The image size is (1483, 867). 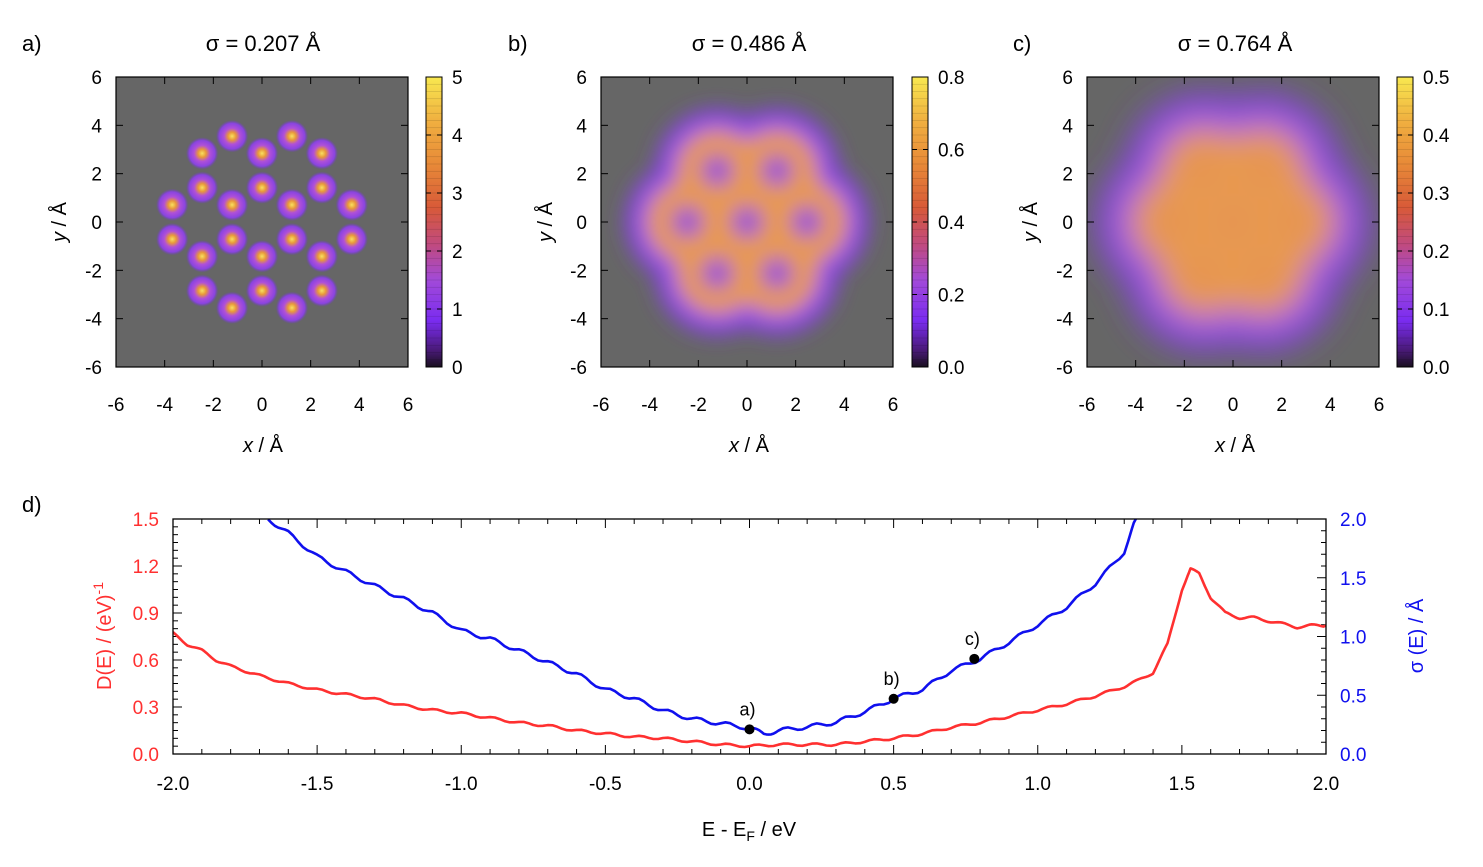 What do you see at coordinates (581, 175) in the screenshot?
I see `y-tick-label: 2` at bounding box center [581, 175].